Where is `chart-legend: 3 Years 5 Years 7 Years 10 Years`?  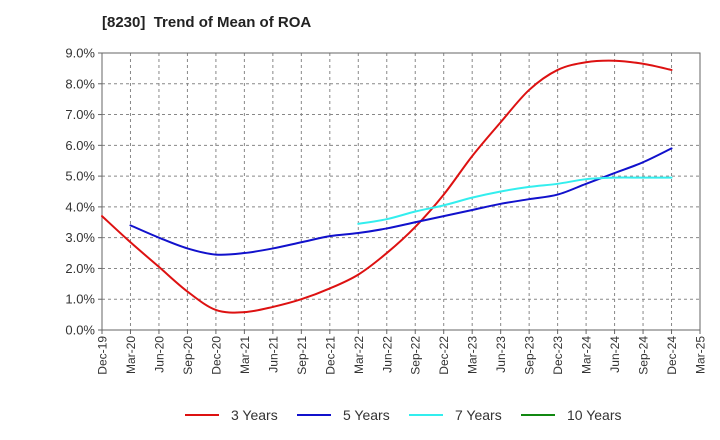
chart-legend: 3 Years 5 Years 7 Years 10 Years is located at coordinates (360, 415).